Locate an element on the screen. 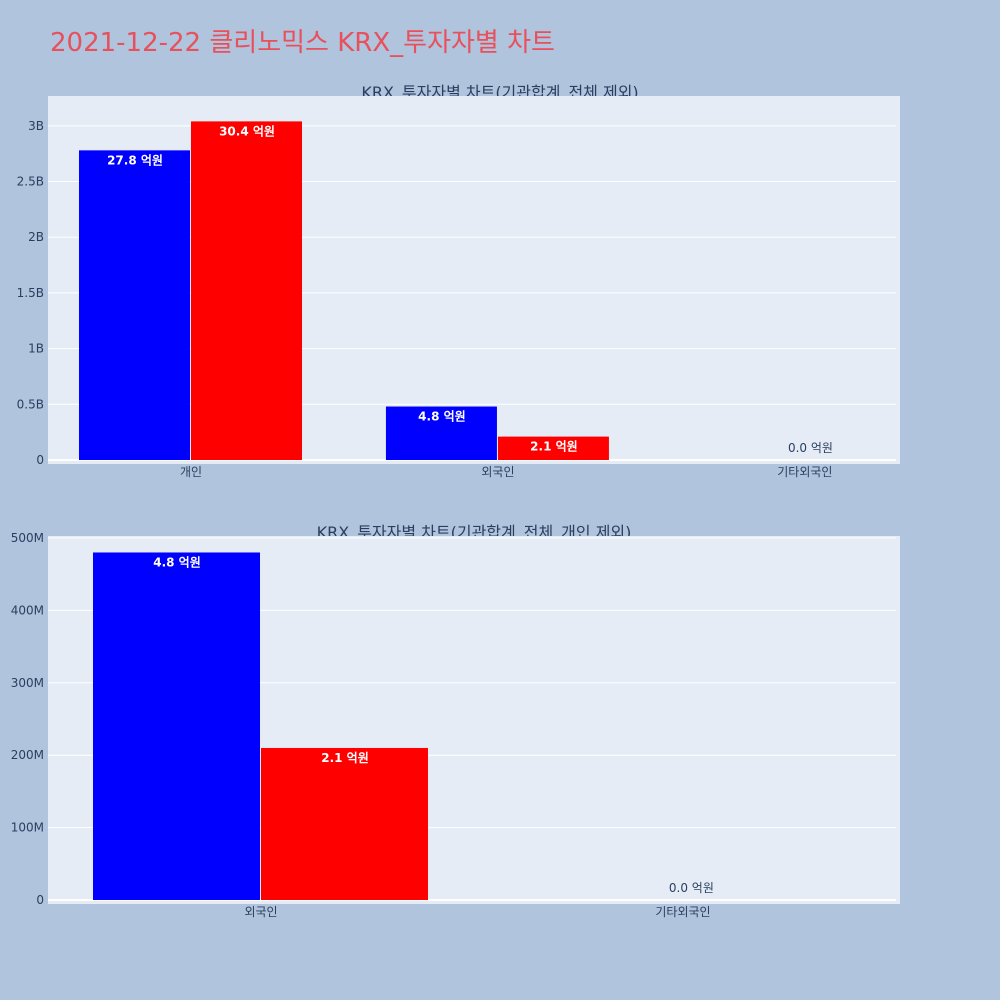 The height and width of the screenshot is (1000, 1000). y-tick-label: 200M is located at coordinates (27, 755).